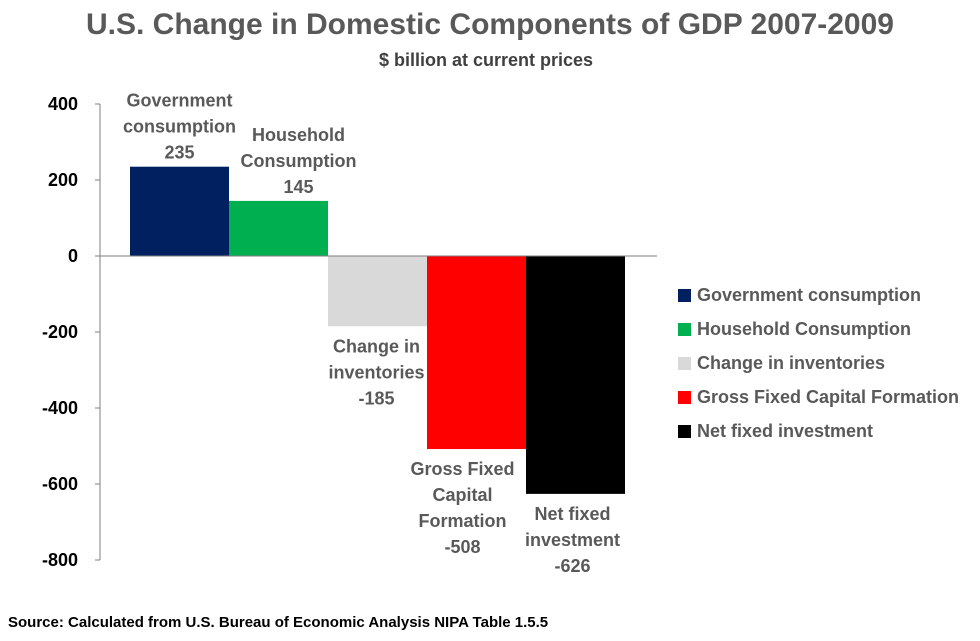 The image size is (980, 641). I want to click on bar-category-label: Capital, so click(462, 495).